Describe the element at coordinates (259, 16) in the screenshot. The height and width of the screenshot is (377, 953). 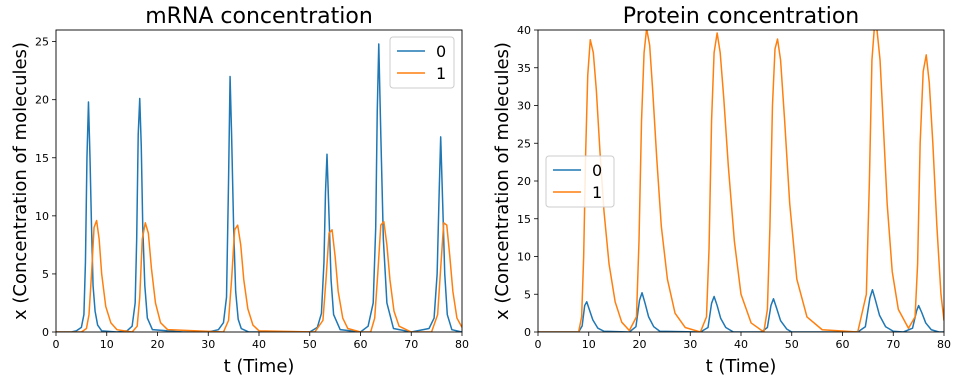
I see `chart-title: mRNA concentration` at that location.